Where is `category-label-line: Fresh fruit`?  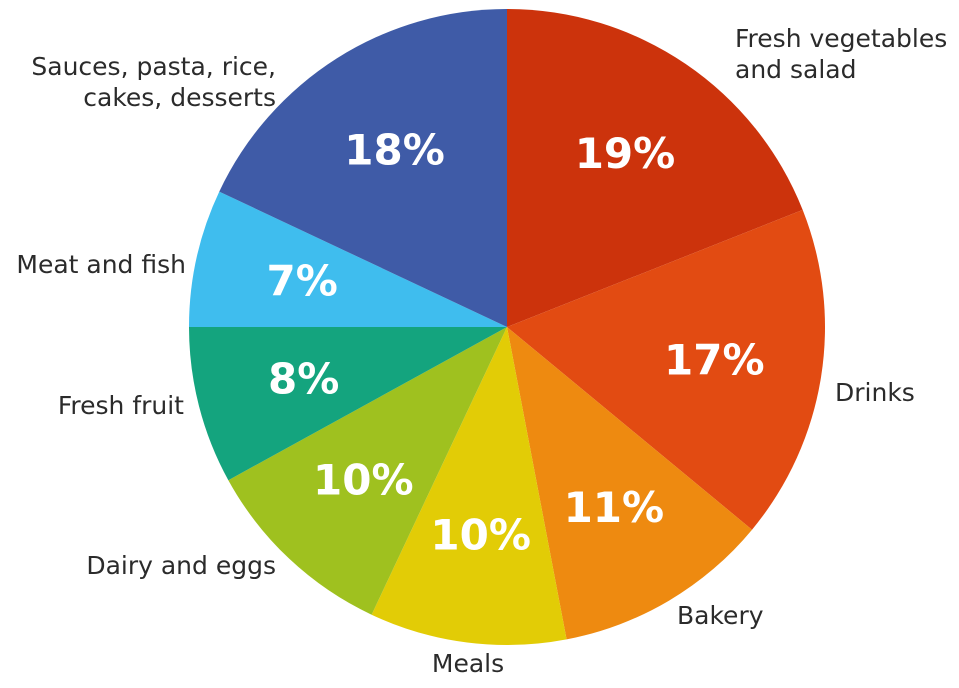 category-label-line: Fresh fruit is located at coordinates (121, 405).